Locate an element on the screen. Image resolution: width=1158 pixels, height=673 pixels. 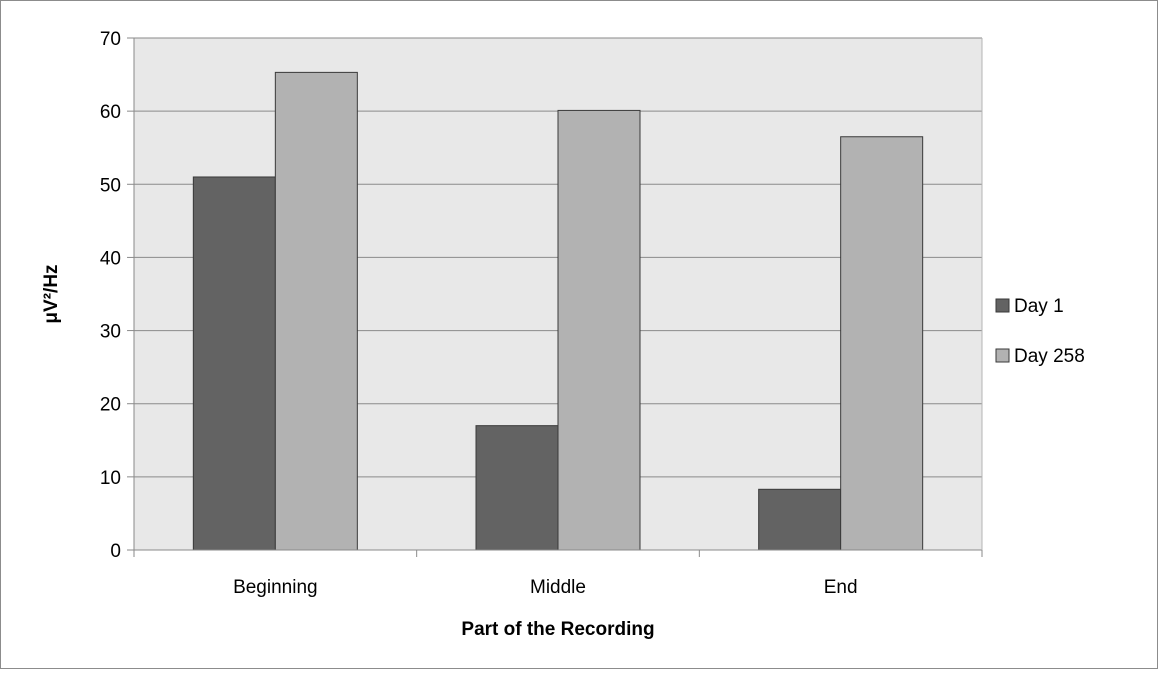
y-tick-label: 10 is located at coordinates (110, 478).